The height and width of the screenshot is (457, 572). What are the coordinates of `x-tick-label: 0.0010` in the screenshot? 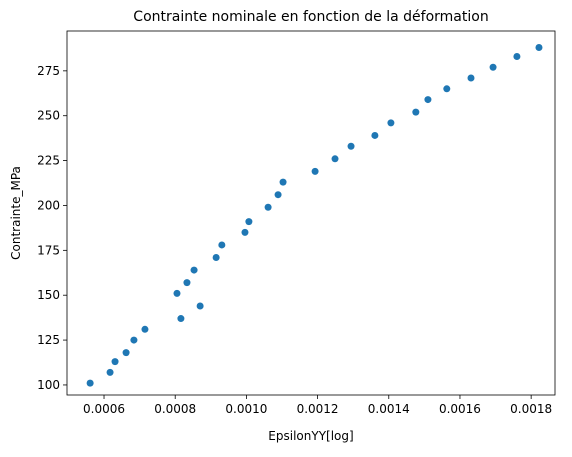 It's located at (246, 409).